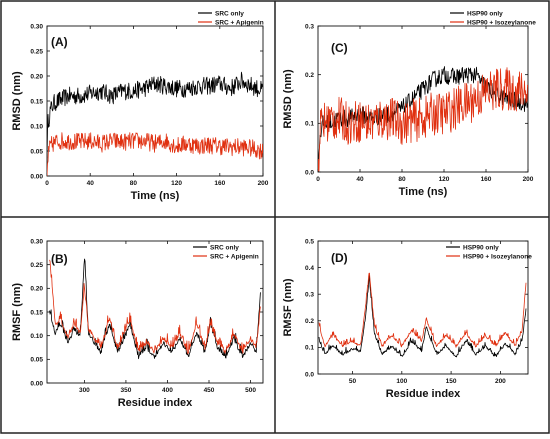  Describe the element at coordinates (125, 390) in the screenshot. I see `x-tick-label: 350` at that location.